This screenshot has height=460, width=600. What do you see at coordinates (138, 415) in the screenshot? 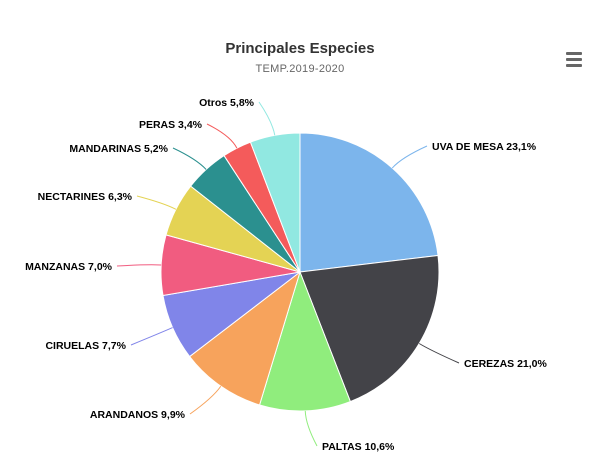
I see `data-label: ARANDANOS 9,9%` at bounding box center [138, 415].